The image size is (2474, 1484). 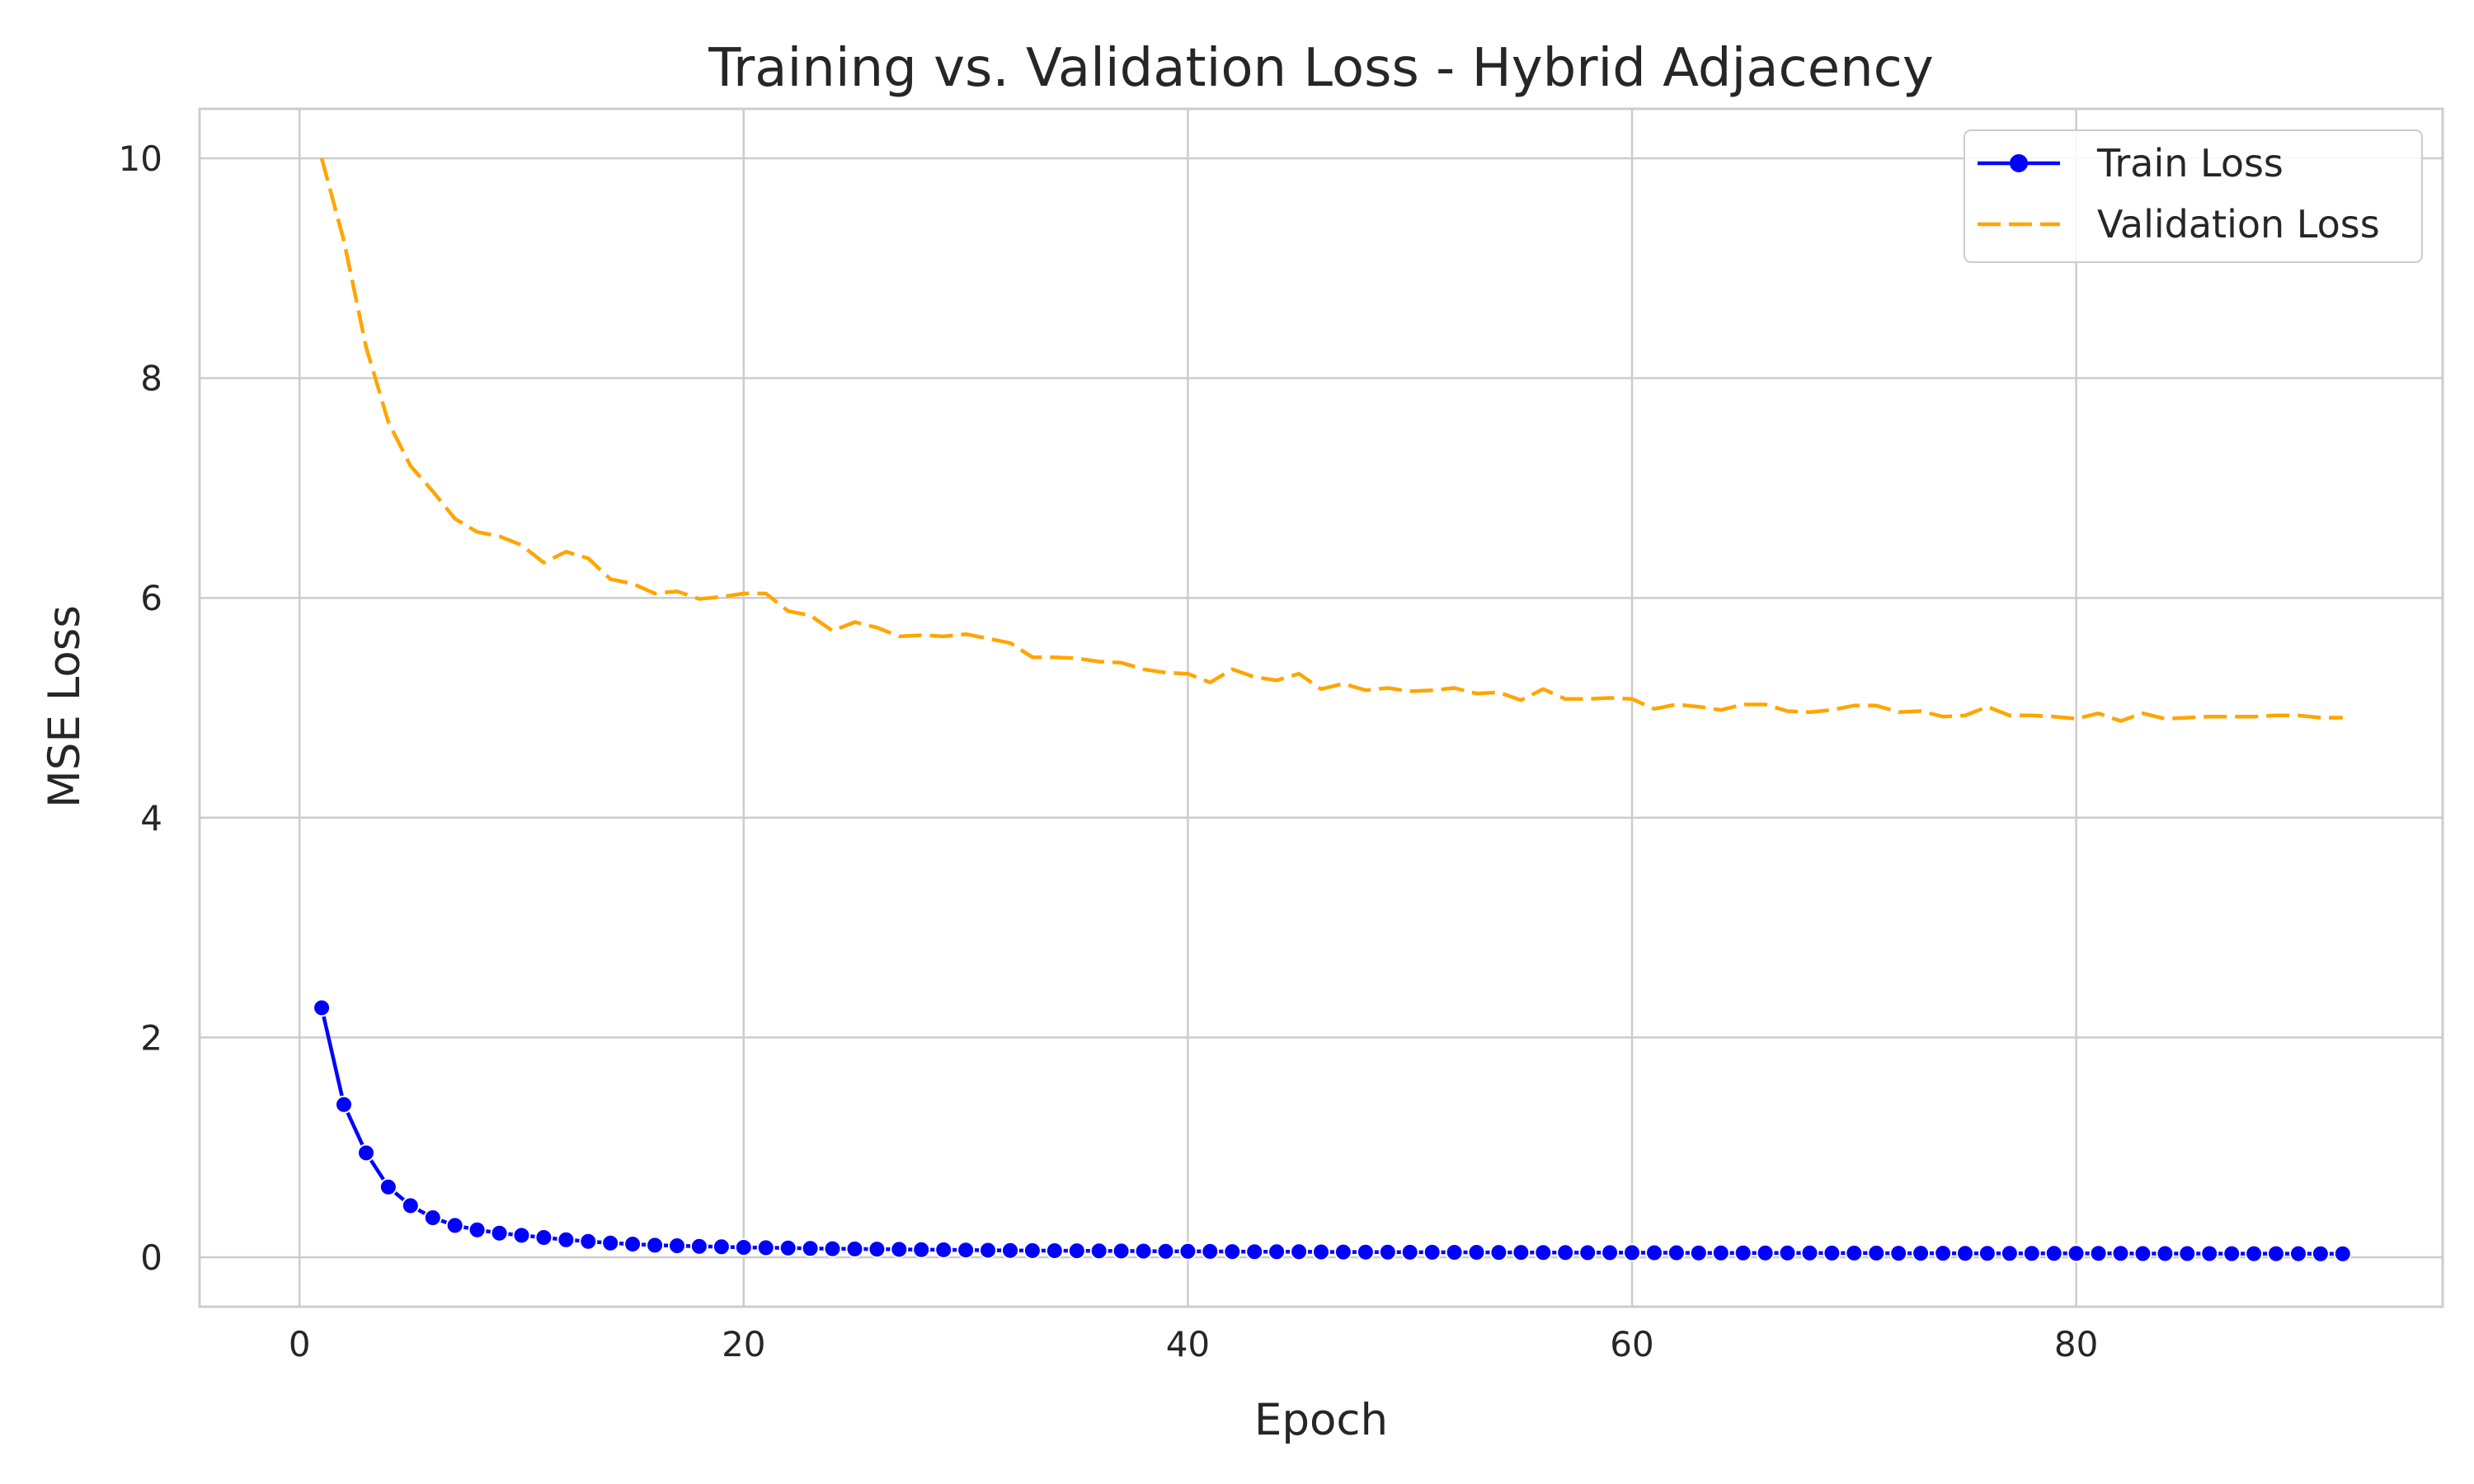 What do you see at coordinates (1631, 1344) in the screenshot?
I see `x-tick-label: 60` at bounding box center [1631, 1344].